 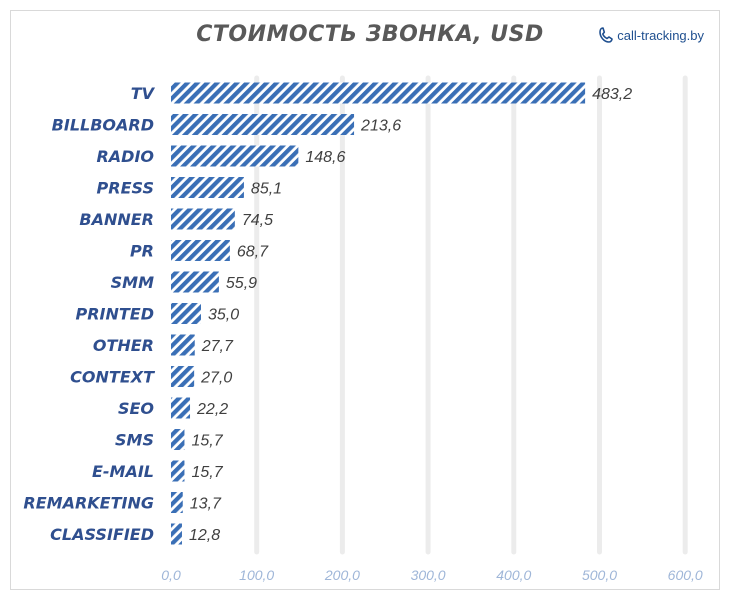 I want to click on data-label: 74,5, so click(x=257, y=220).